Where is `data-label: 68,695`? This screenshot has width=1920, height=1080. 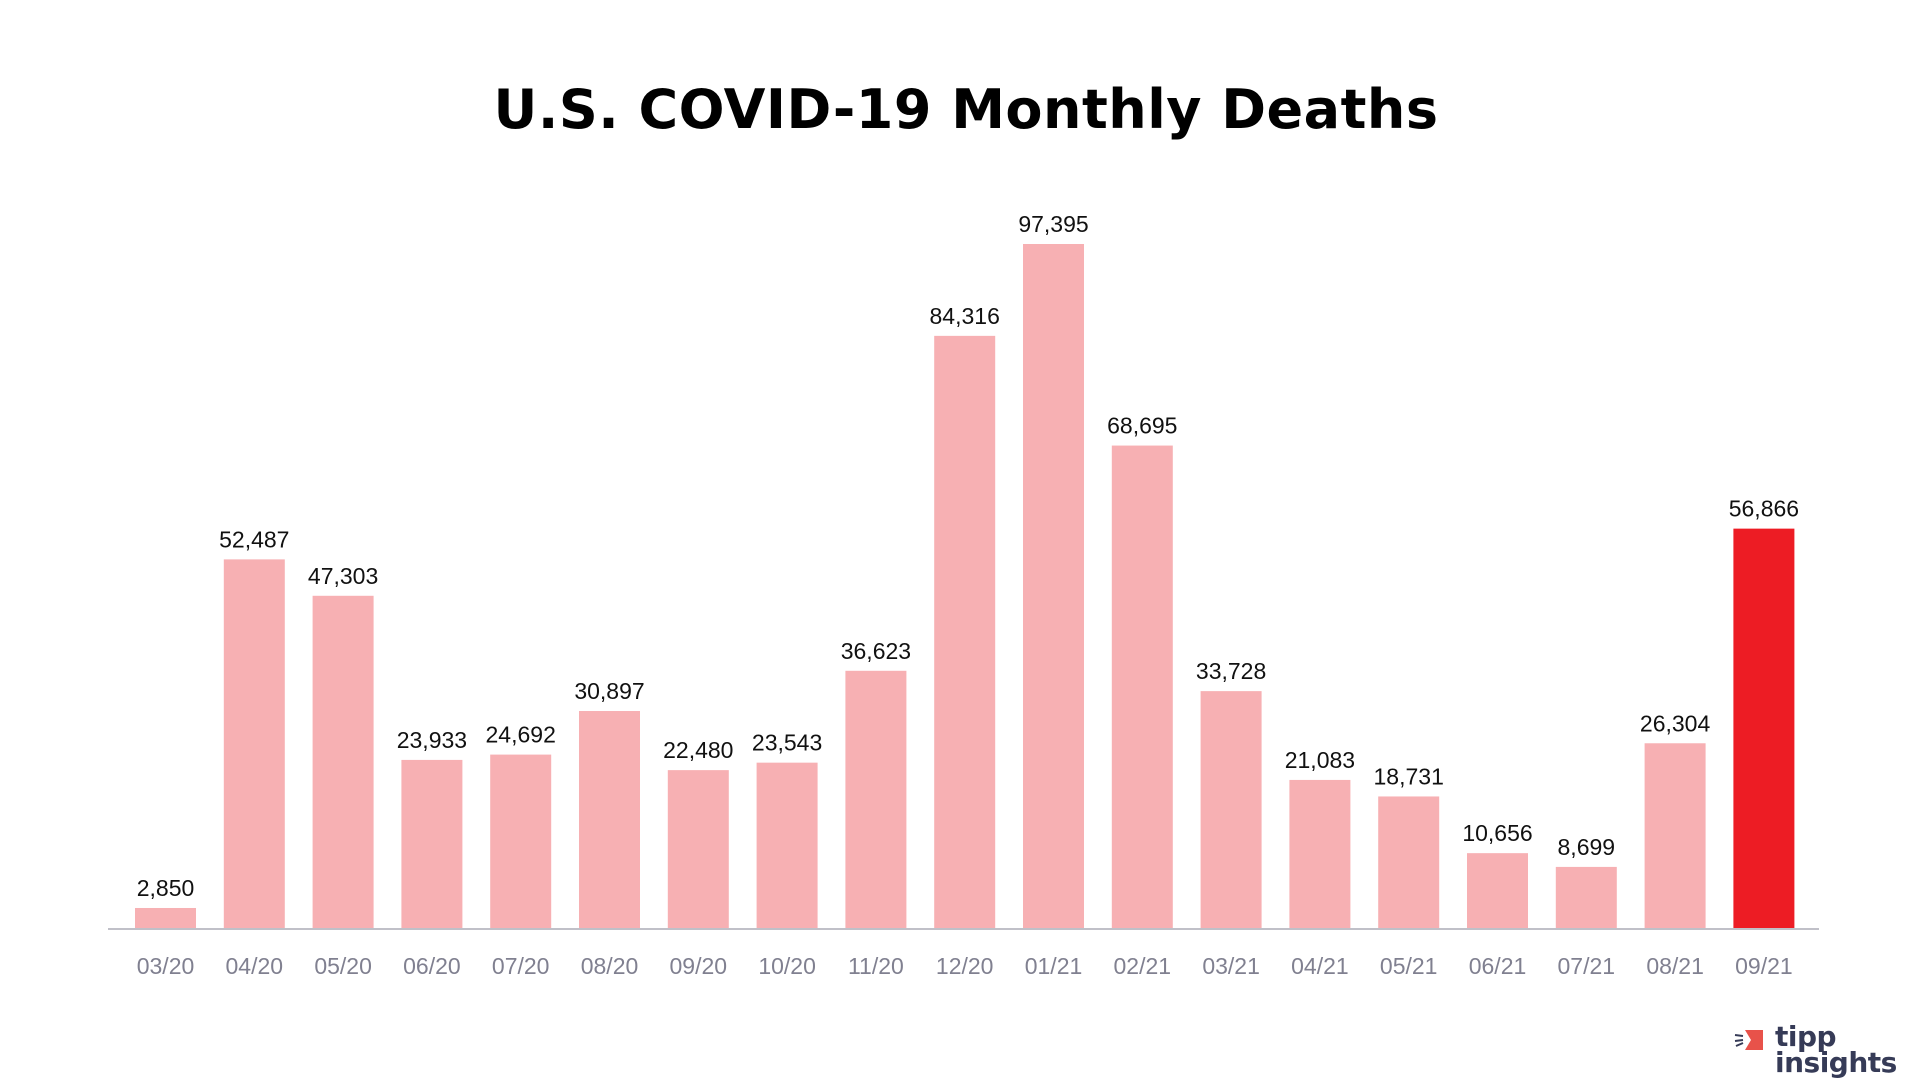 data-label: 68,695 is located at coordinates (1142, 426).